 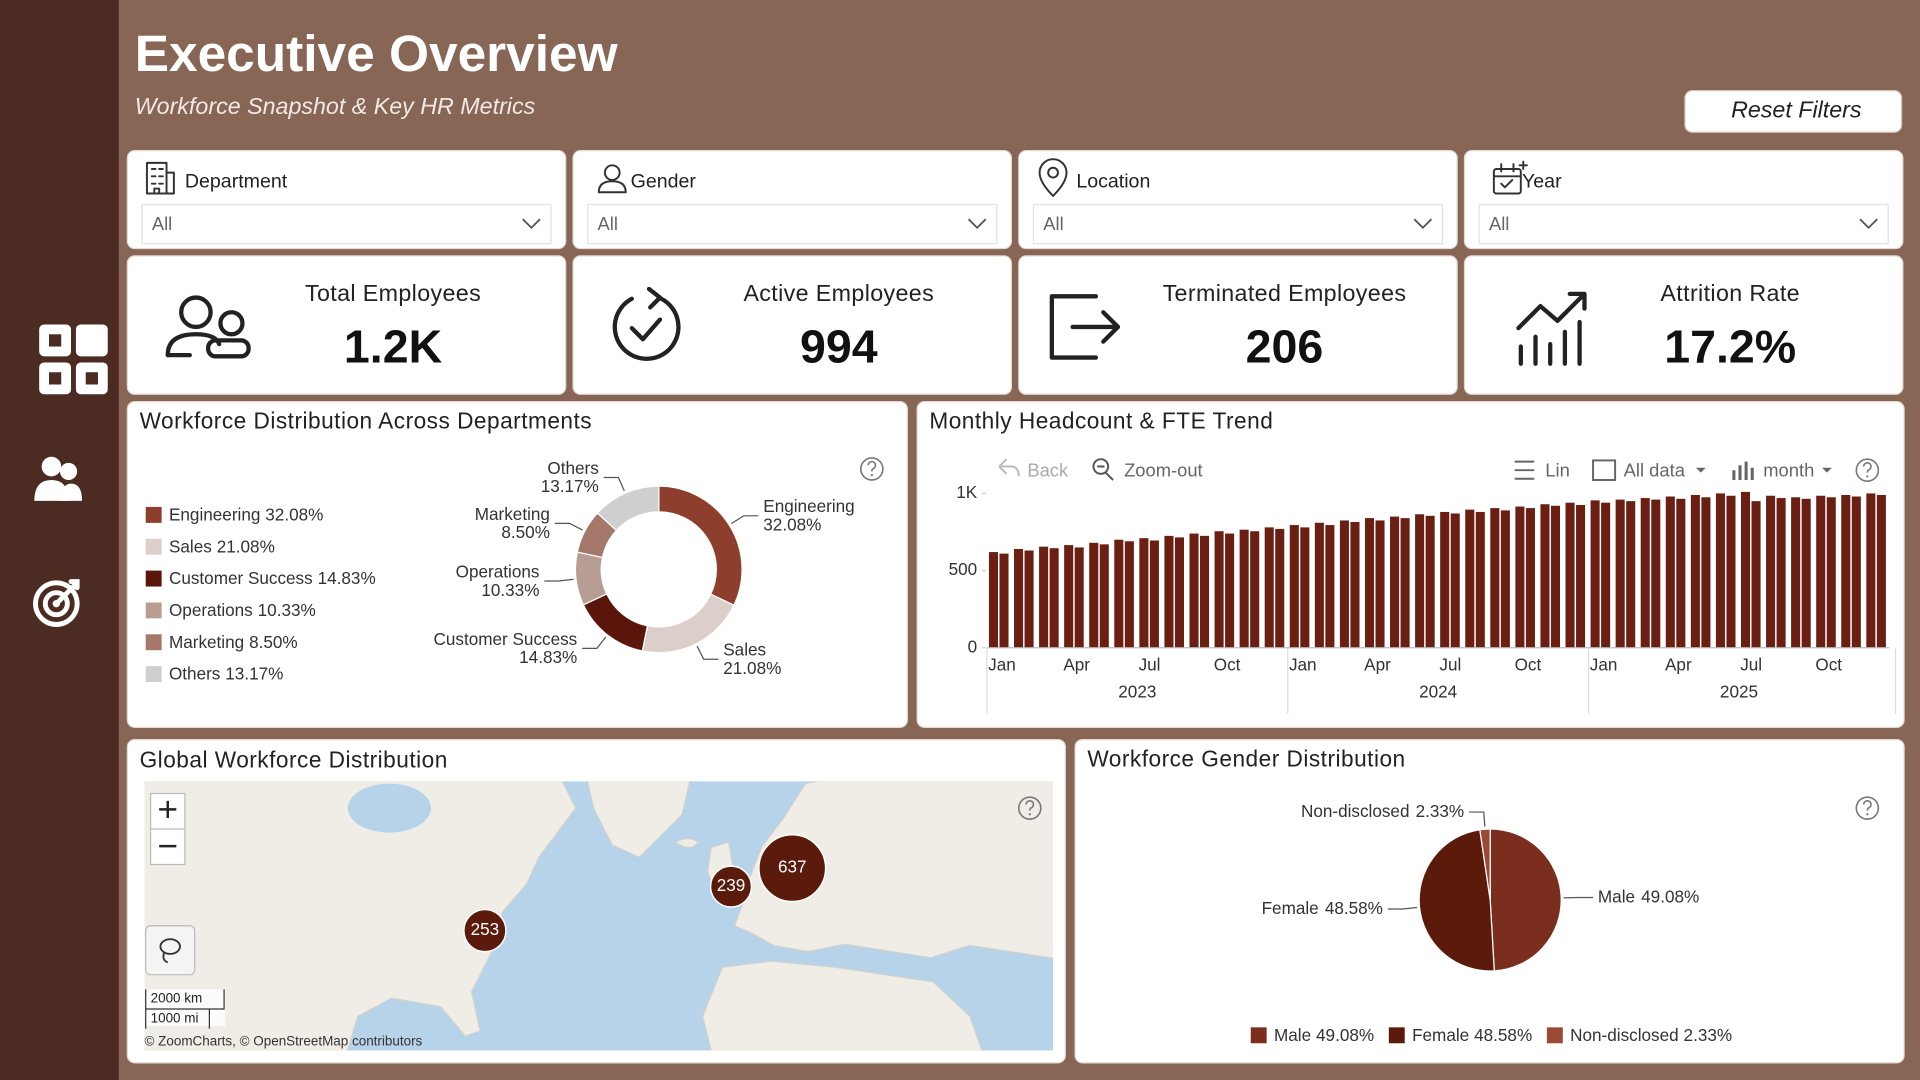 I want to click on bubble-label: 253, so click(x=485, y=929).